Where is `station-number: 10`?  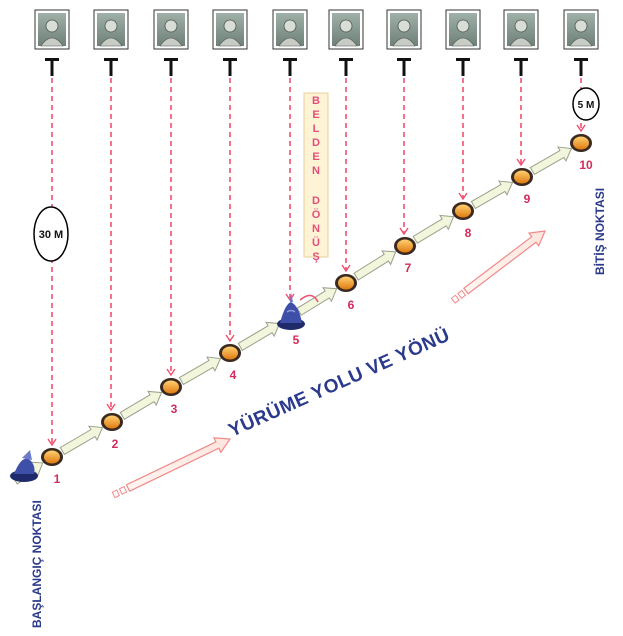
station-number: 10 is located at coordinates (586, 165).